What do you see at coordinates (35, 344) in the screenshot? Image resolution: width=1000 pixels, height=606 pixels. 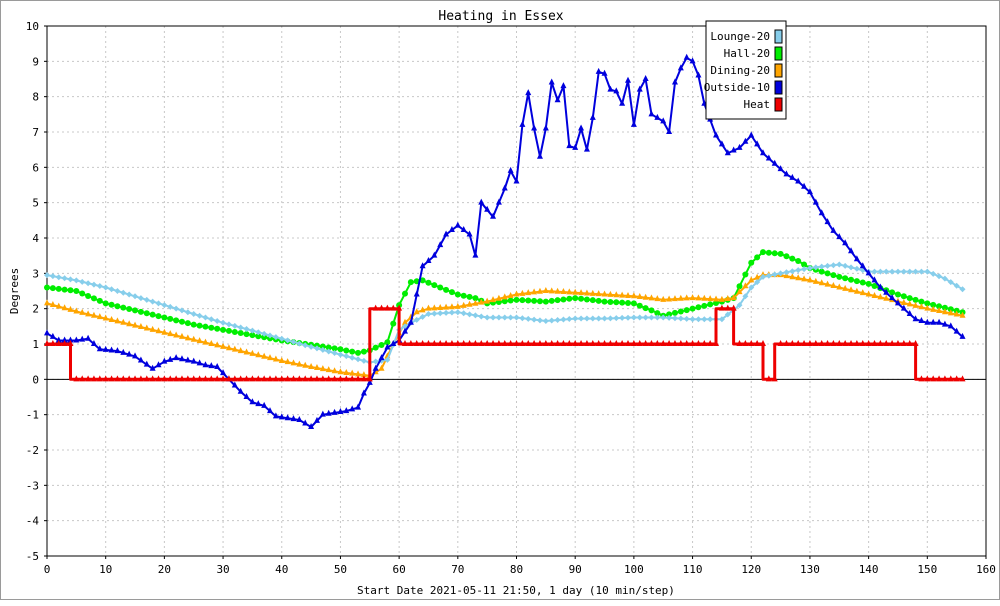 I see `y-tick-label: 1` at bounding box center [35, 344].